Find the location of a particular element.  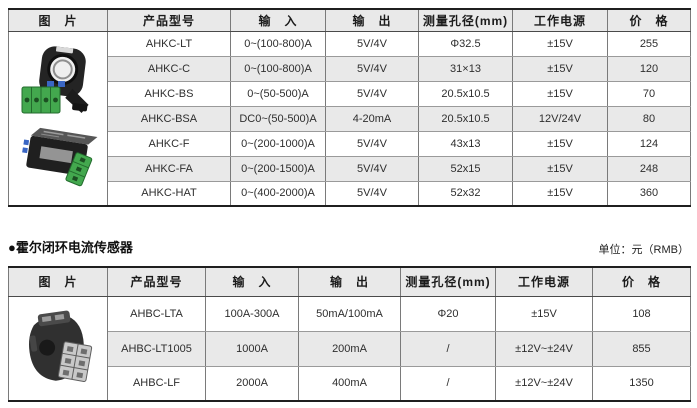

cell-model: AHKC-C is located at coordinates (169, 68).